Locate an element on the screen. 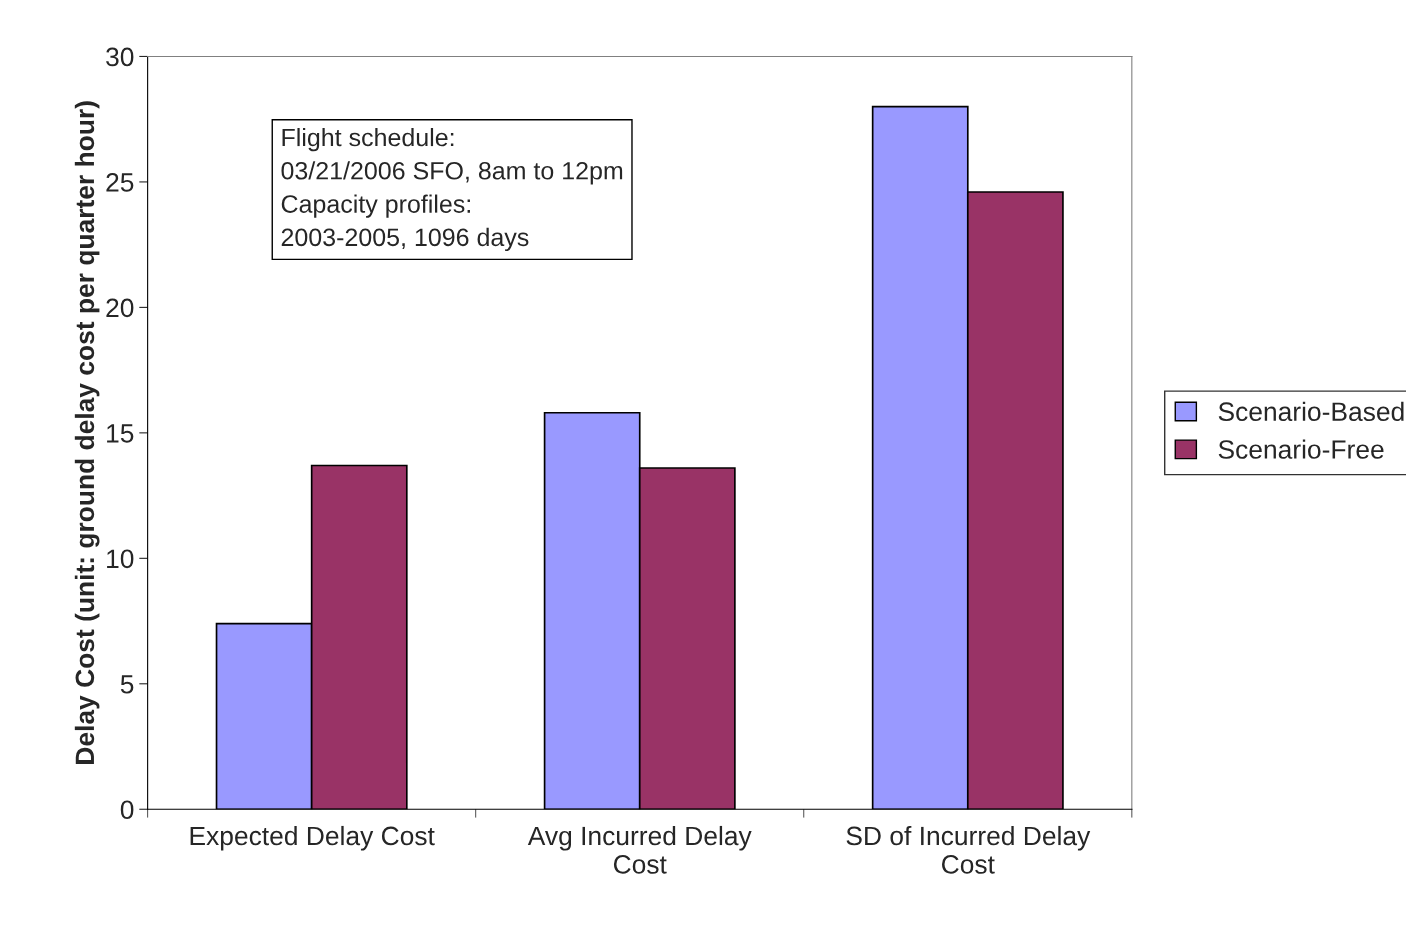 Image resolution: width=1406 pixels, height=941 pixels. y-tick-label: 10 is located at coordinates (120, 559).